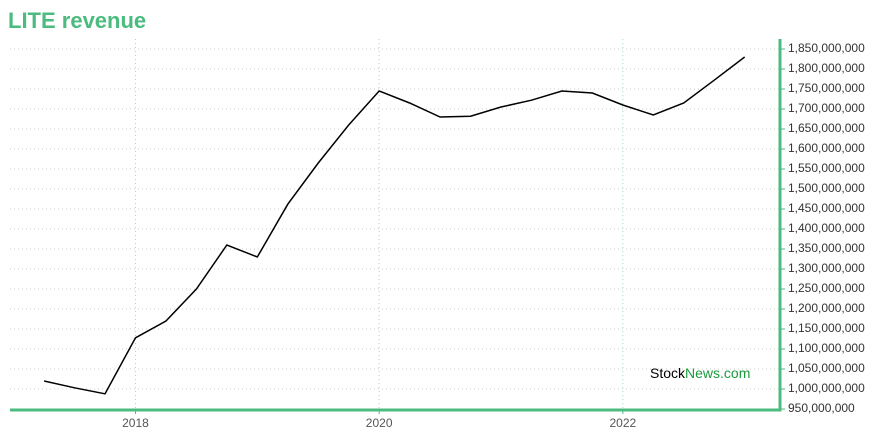 This screenshot has width=880, height=440. Describe the element at coordinates (826, 168) in the screenshot. I see `y-tick-label: 1,550,000,000` at that location.